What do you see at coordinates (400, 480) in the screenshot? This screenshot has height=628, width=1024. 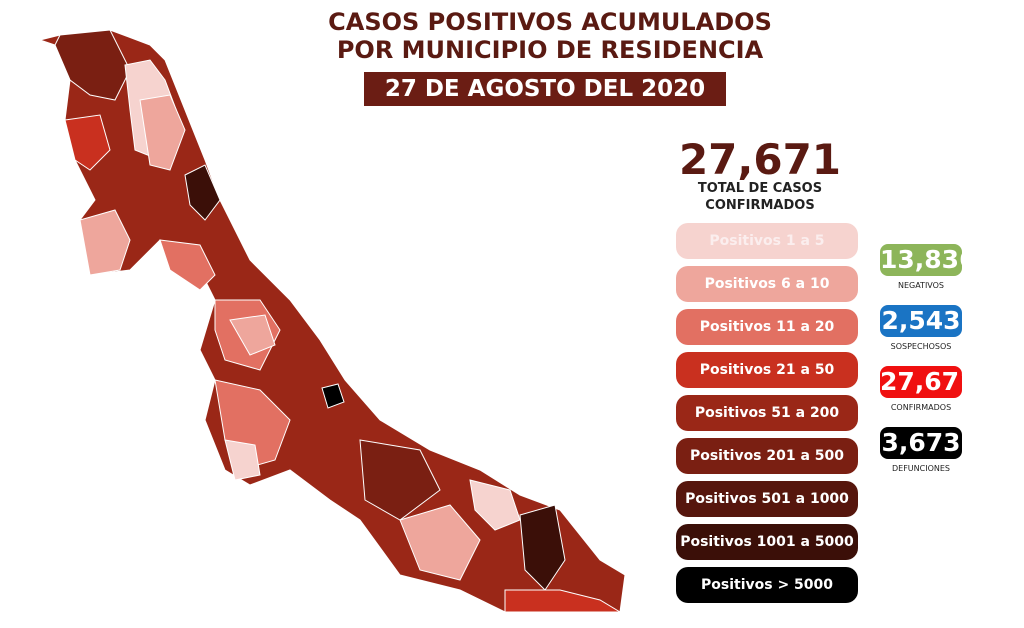 I see `region-south-center` at bounding box center [400, 480].